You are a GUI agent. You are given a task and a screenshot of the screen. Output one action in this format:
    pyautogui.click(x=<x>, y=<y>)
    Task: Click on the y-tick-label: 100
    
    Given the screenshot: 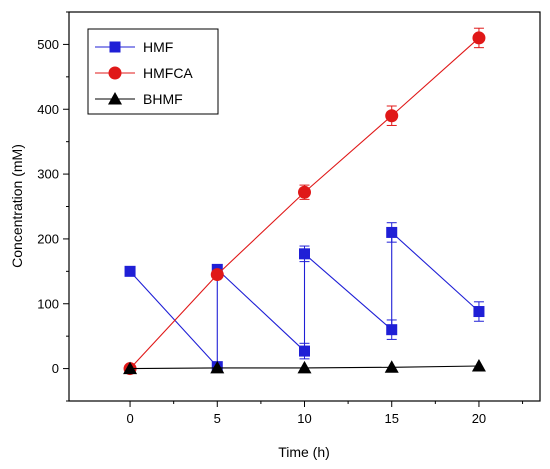 What is the action you would take?
    pyautogui.click(x=48, y=303)
    